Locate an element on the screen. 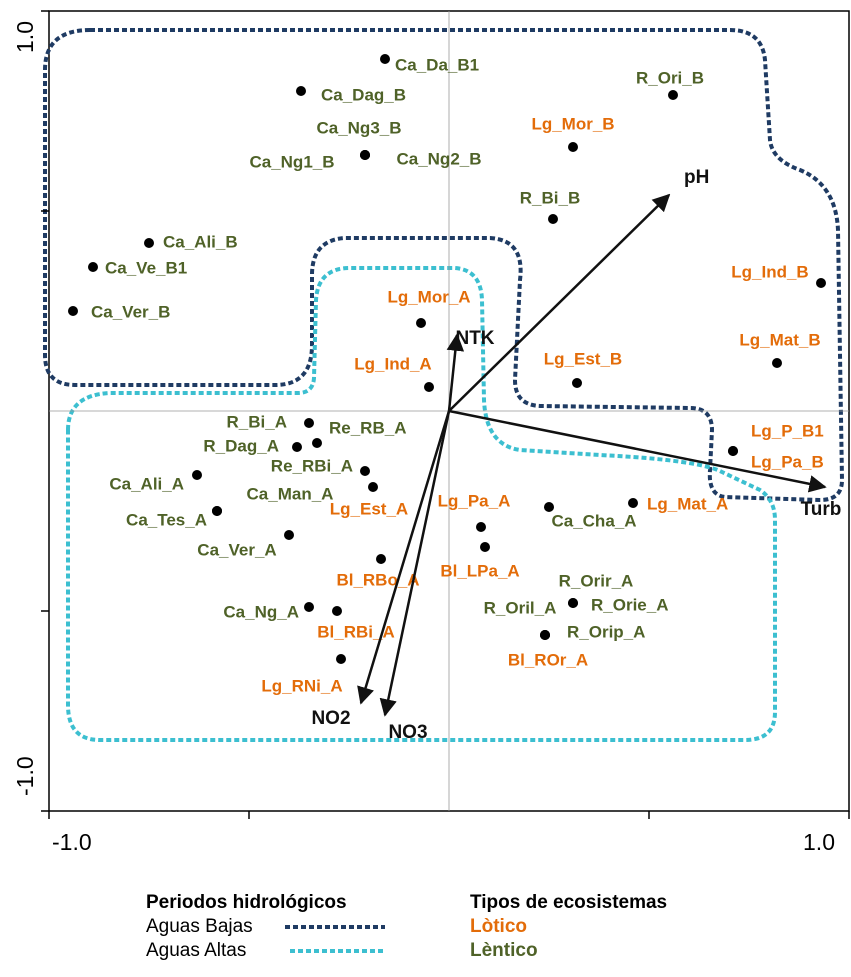 The width and height of the screenshot is (851, 977). point-label: Lg_Mor_B is located at coordinates (572, 123).